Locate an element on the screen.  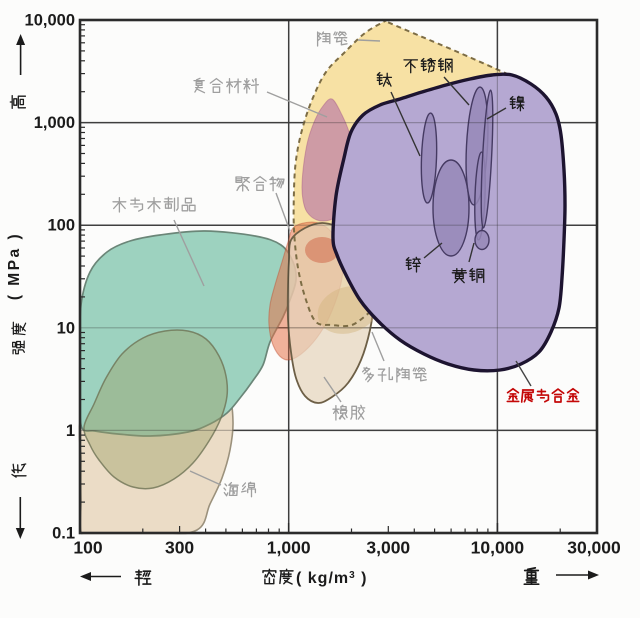
svg-text: 0.1 is located at coordinates (63, 534).